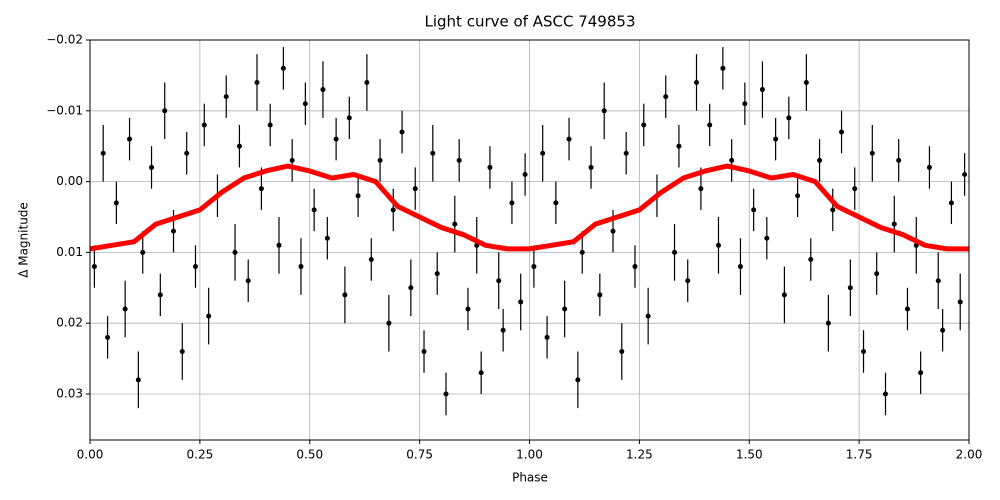 Image resolution: width=1000 pixels, height=500 pixels. Describe the element at coordinates (200, 455) in the screenshot. I see `x-tick-label: 0.25` at that location.